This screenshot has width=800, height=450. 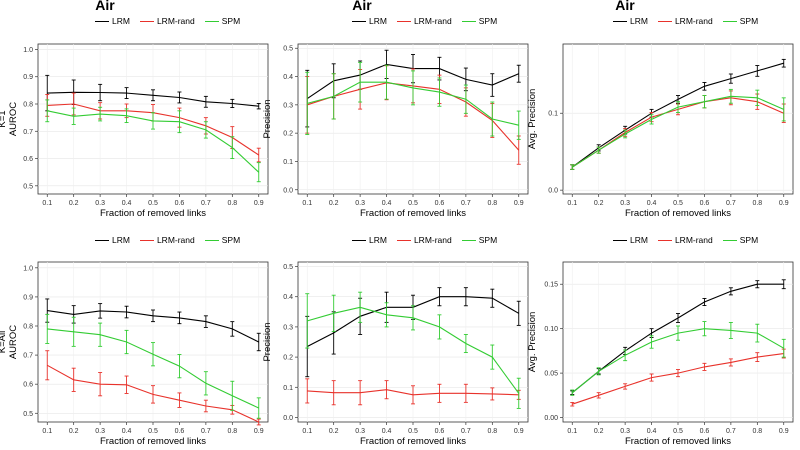 I want to click on legend-1: LRM LRM-rand SPM, so click(x=429, y=21).